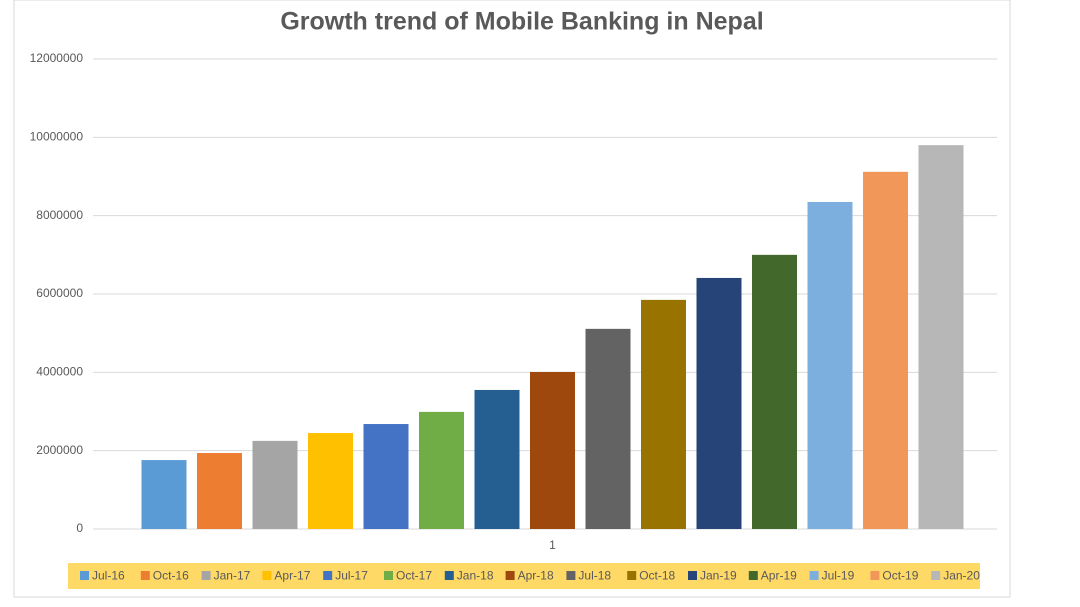 This screenshot has width=1080, height=607. I want to click on y-tick-label: 0, so click(79, 528).